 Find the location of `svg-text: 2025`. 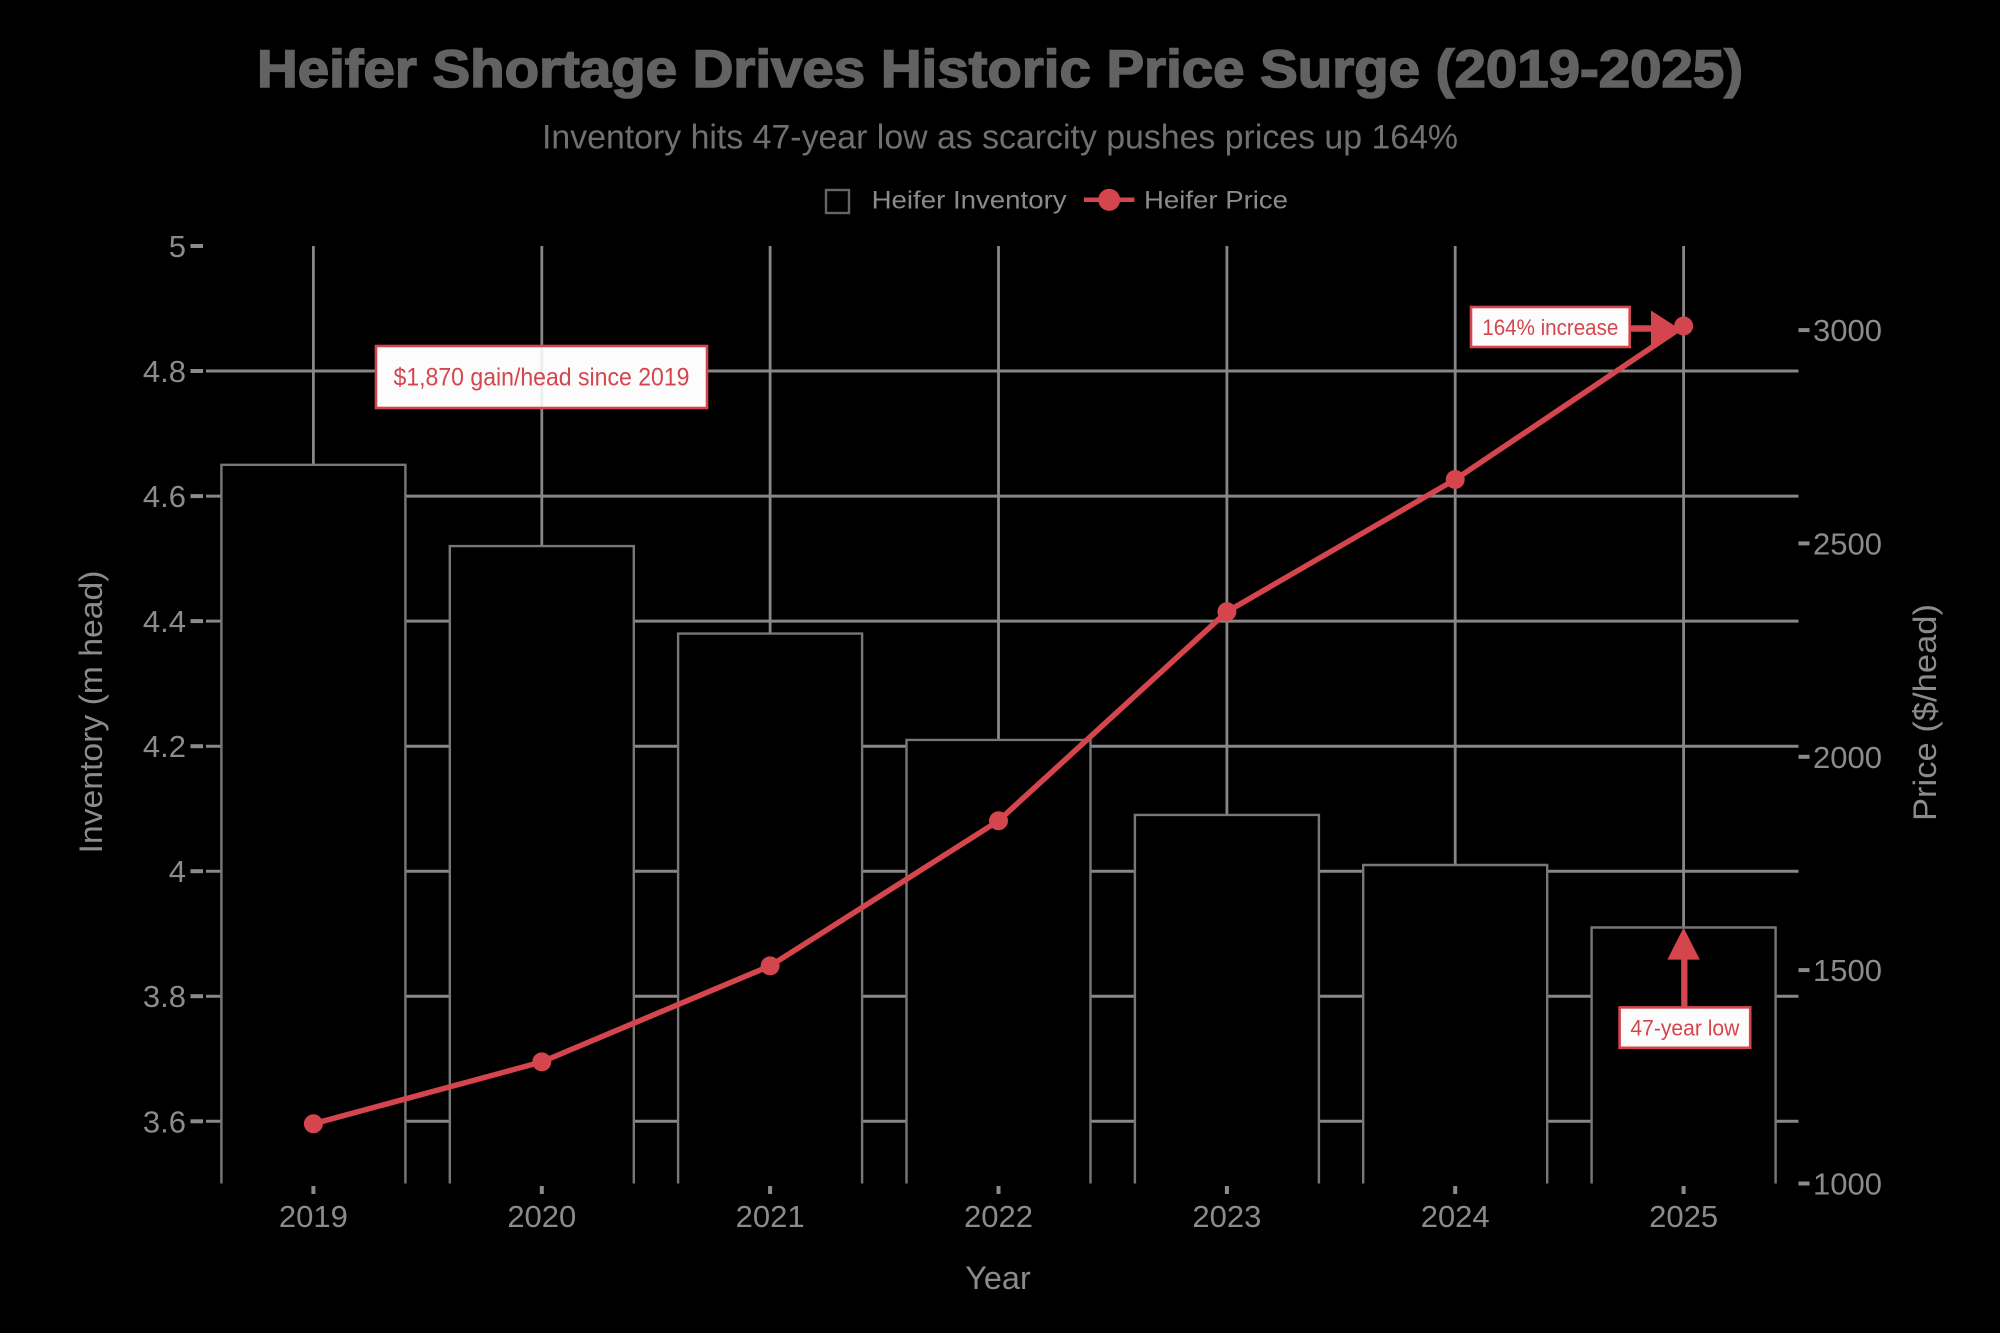

svg-text: 2025 is located at coordinates (1683, 1216).